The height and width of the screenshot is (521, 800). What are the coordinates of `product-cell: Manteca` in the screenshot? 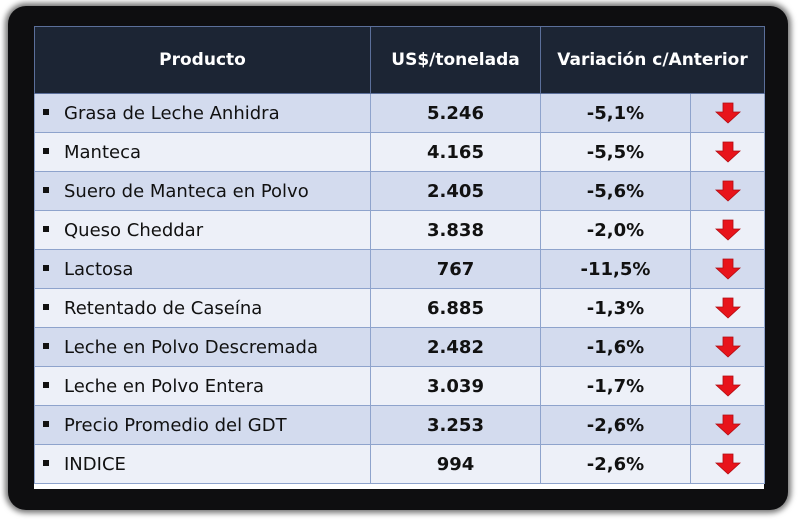 It's located at (202, 152).